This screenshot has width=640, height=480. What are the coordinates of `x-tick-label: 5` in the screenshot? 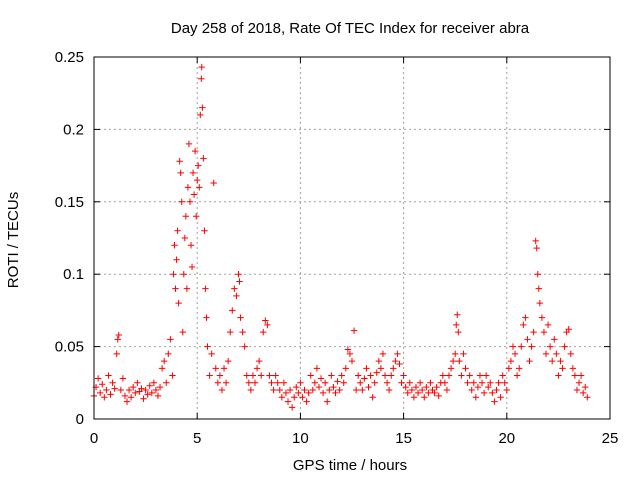 It's located at (197, 438).